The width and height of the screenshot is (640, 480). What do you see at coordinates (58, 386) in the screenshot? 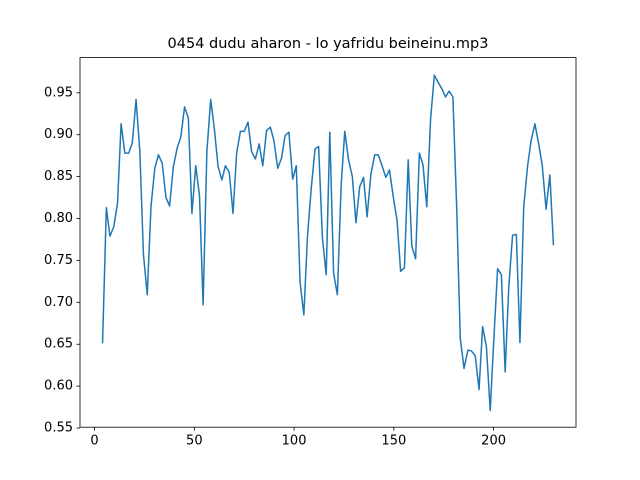
I see `y-tick-label: 0.60` at bounding box center [58, 386].